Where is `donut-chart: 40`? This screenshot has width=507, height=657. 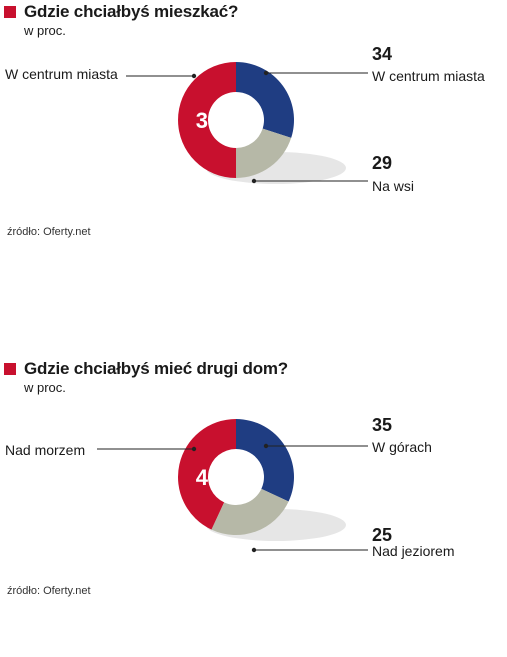
donut-chart: 40 is located at coordinates (232, 486).